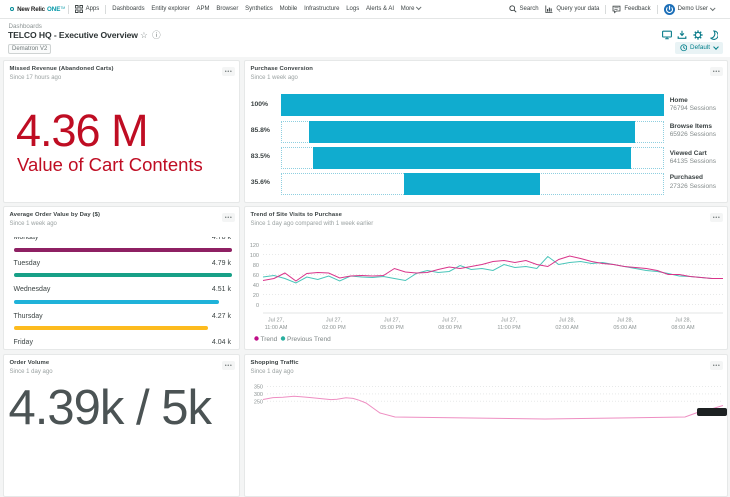 The image size is (730, 497). What do you see at coordinates (258, 388) in the screenshot?
I see `svg-text: 350` at bounding box center [258, 388].